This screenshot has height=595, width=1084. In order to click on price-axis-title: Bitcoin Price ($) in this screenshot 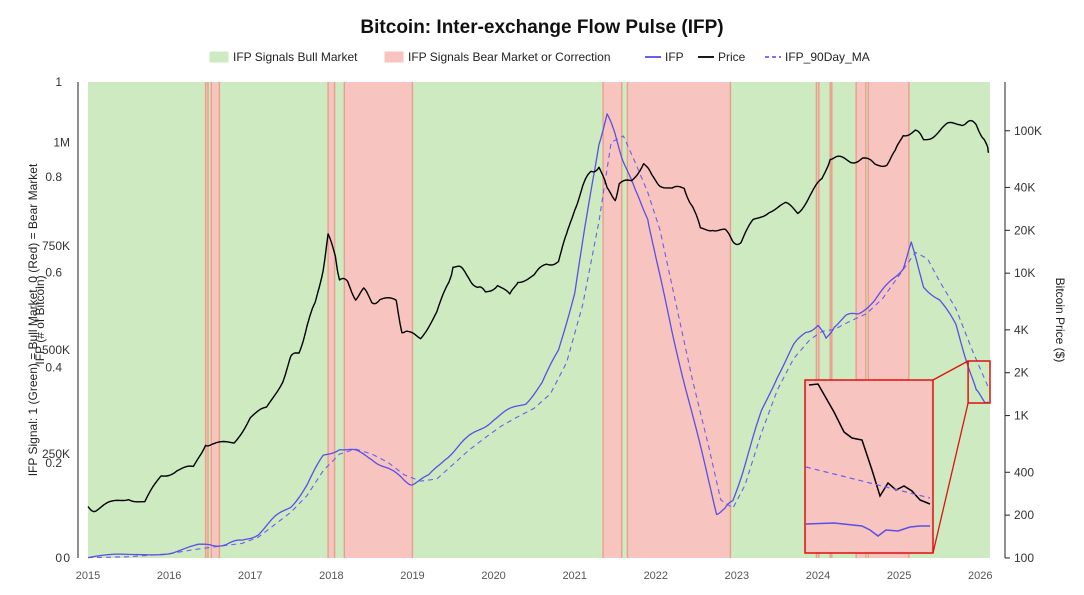, I will do `click(1060, 320)`.